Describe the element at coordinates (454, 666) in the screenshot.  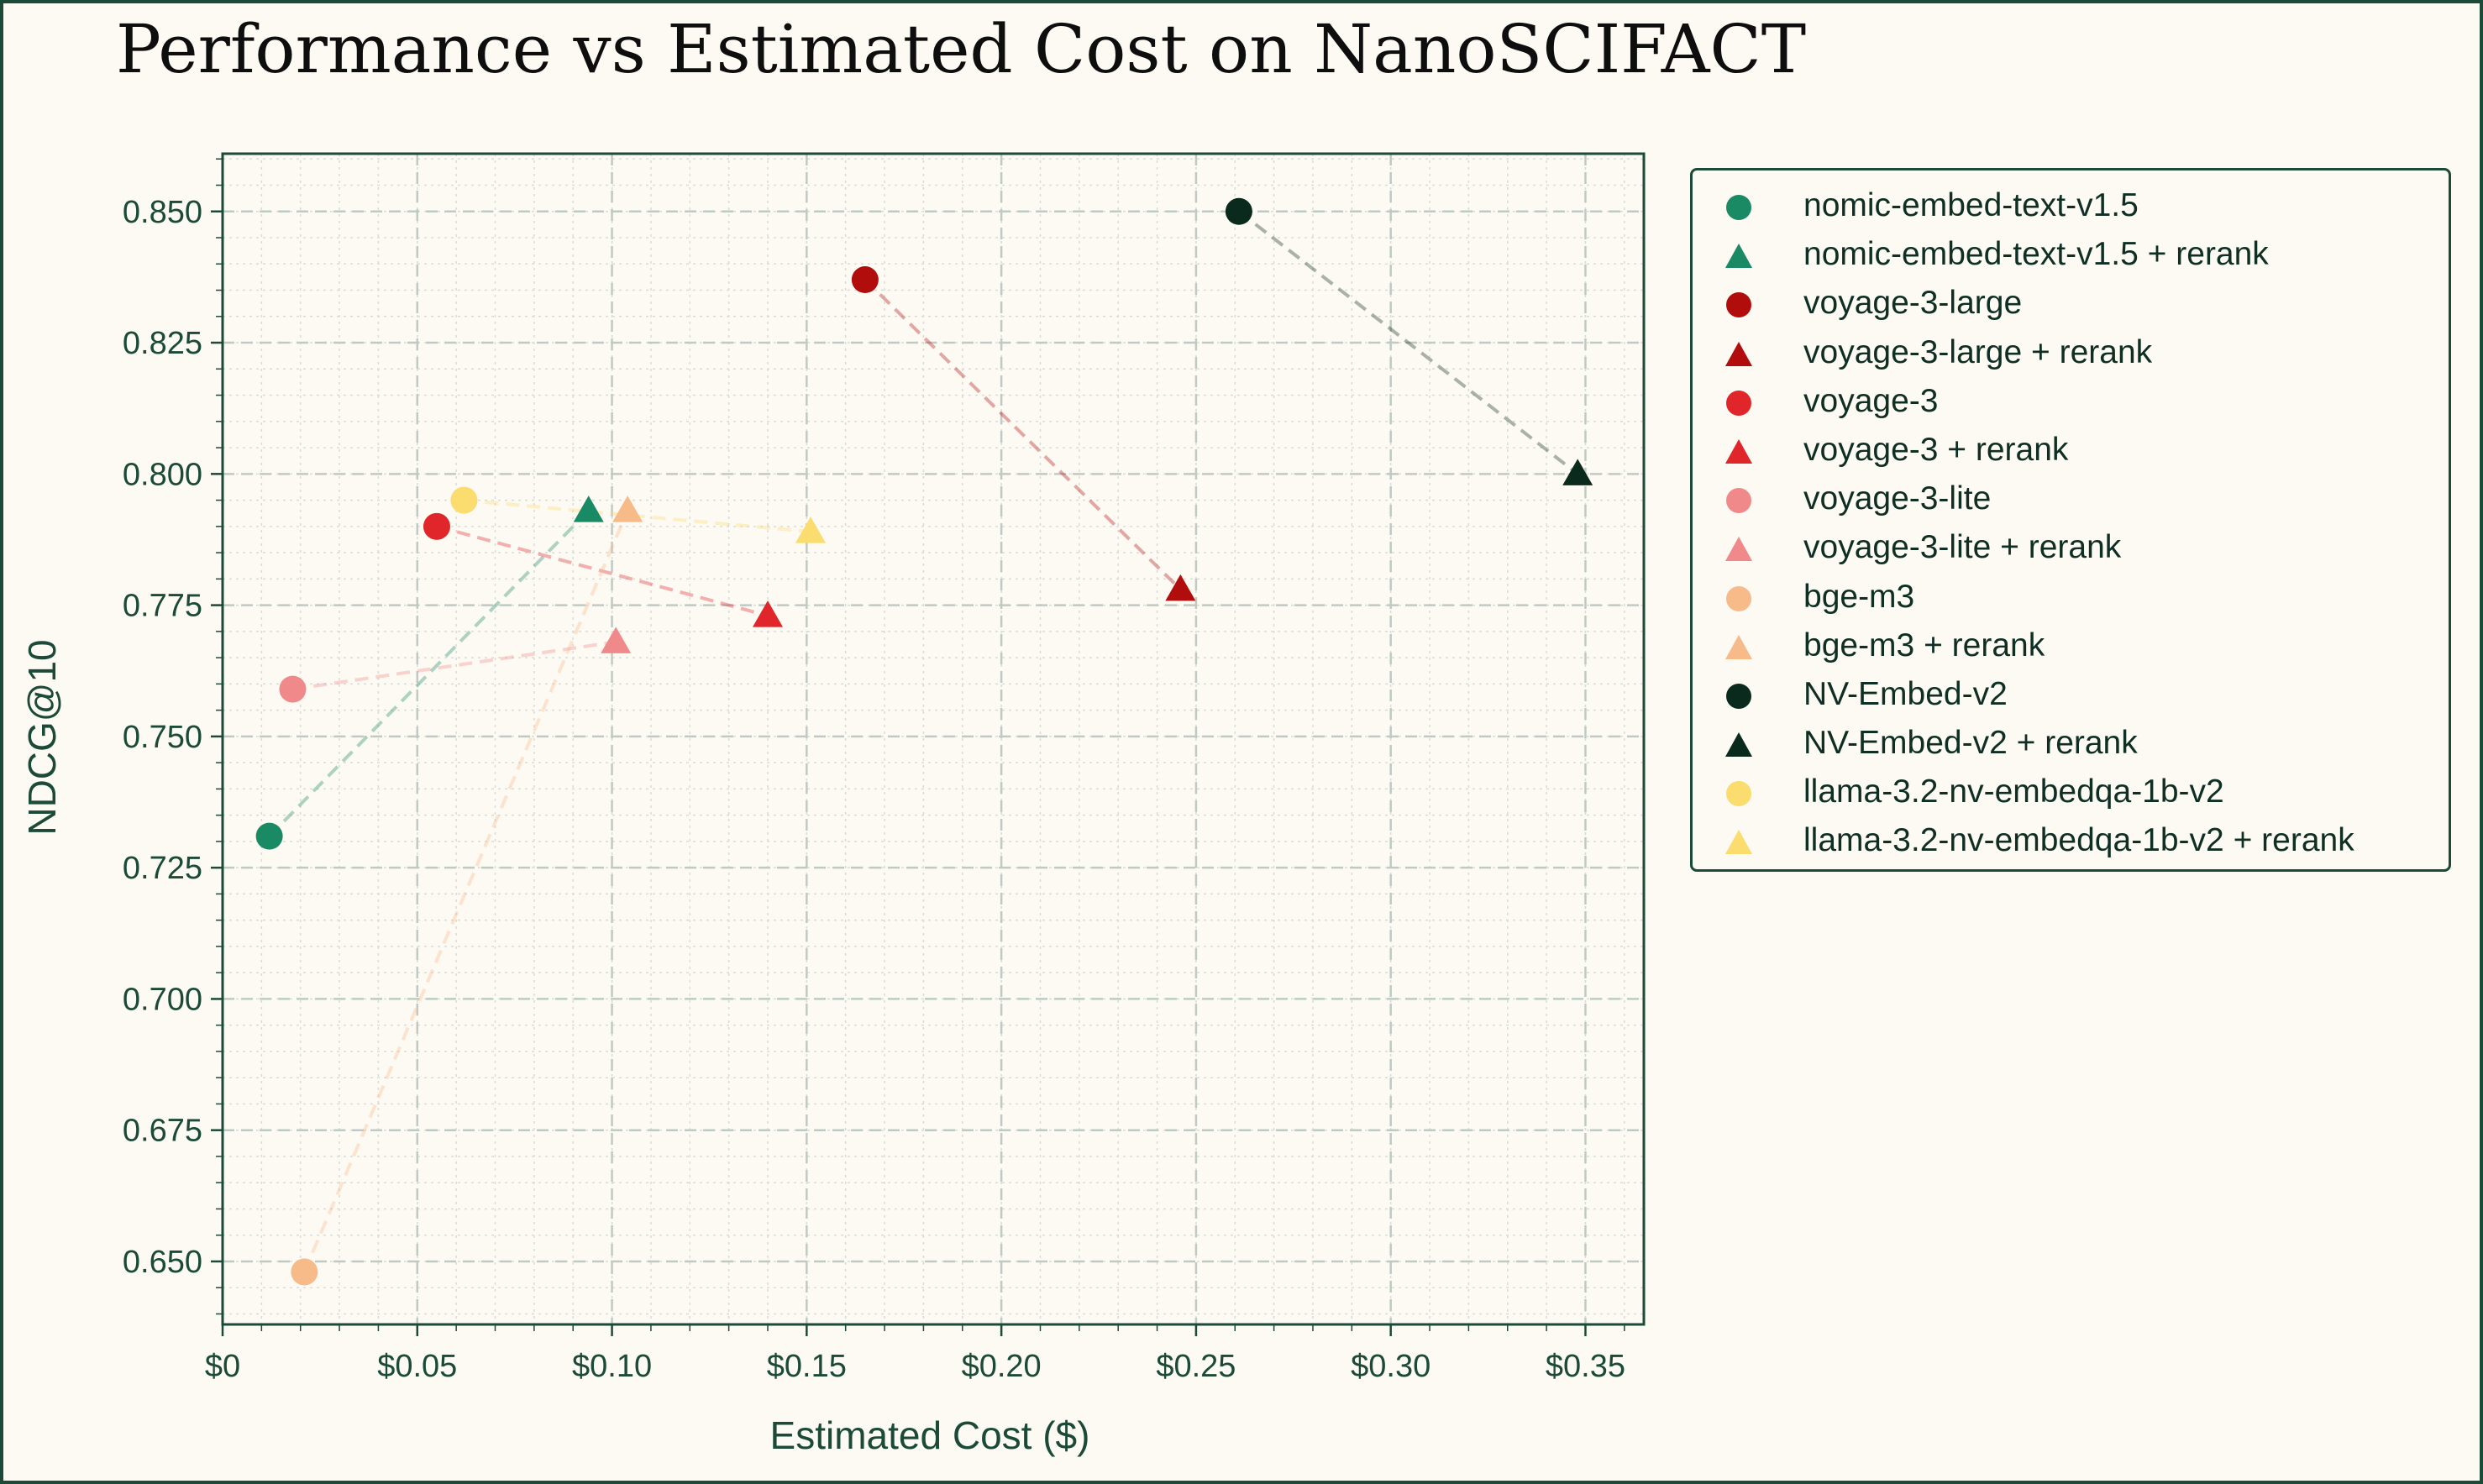
I see `connector-voyage-3-lite` at that location.